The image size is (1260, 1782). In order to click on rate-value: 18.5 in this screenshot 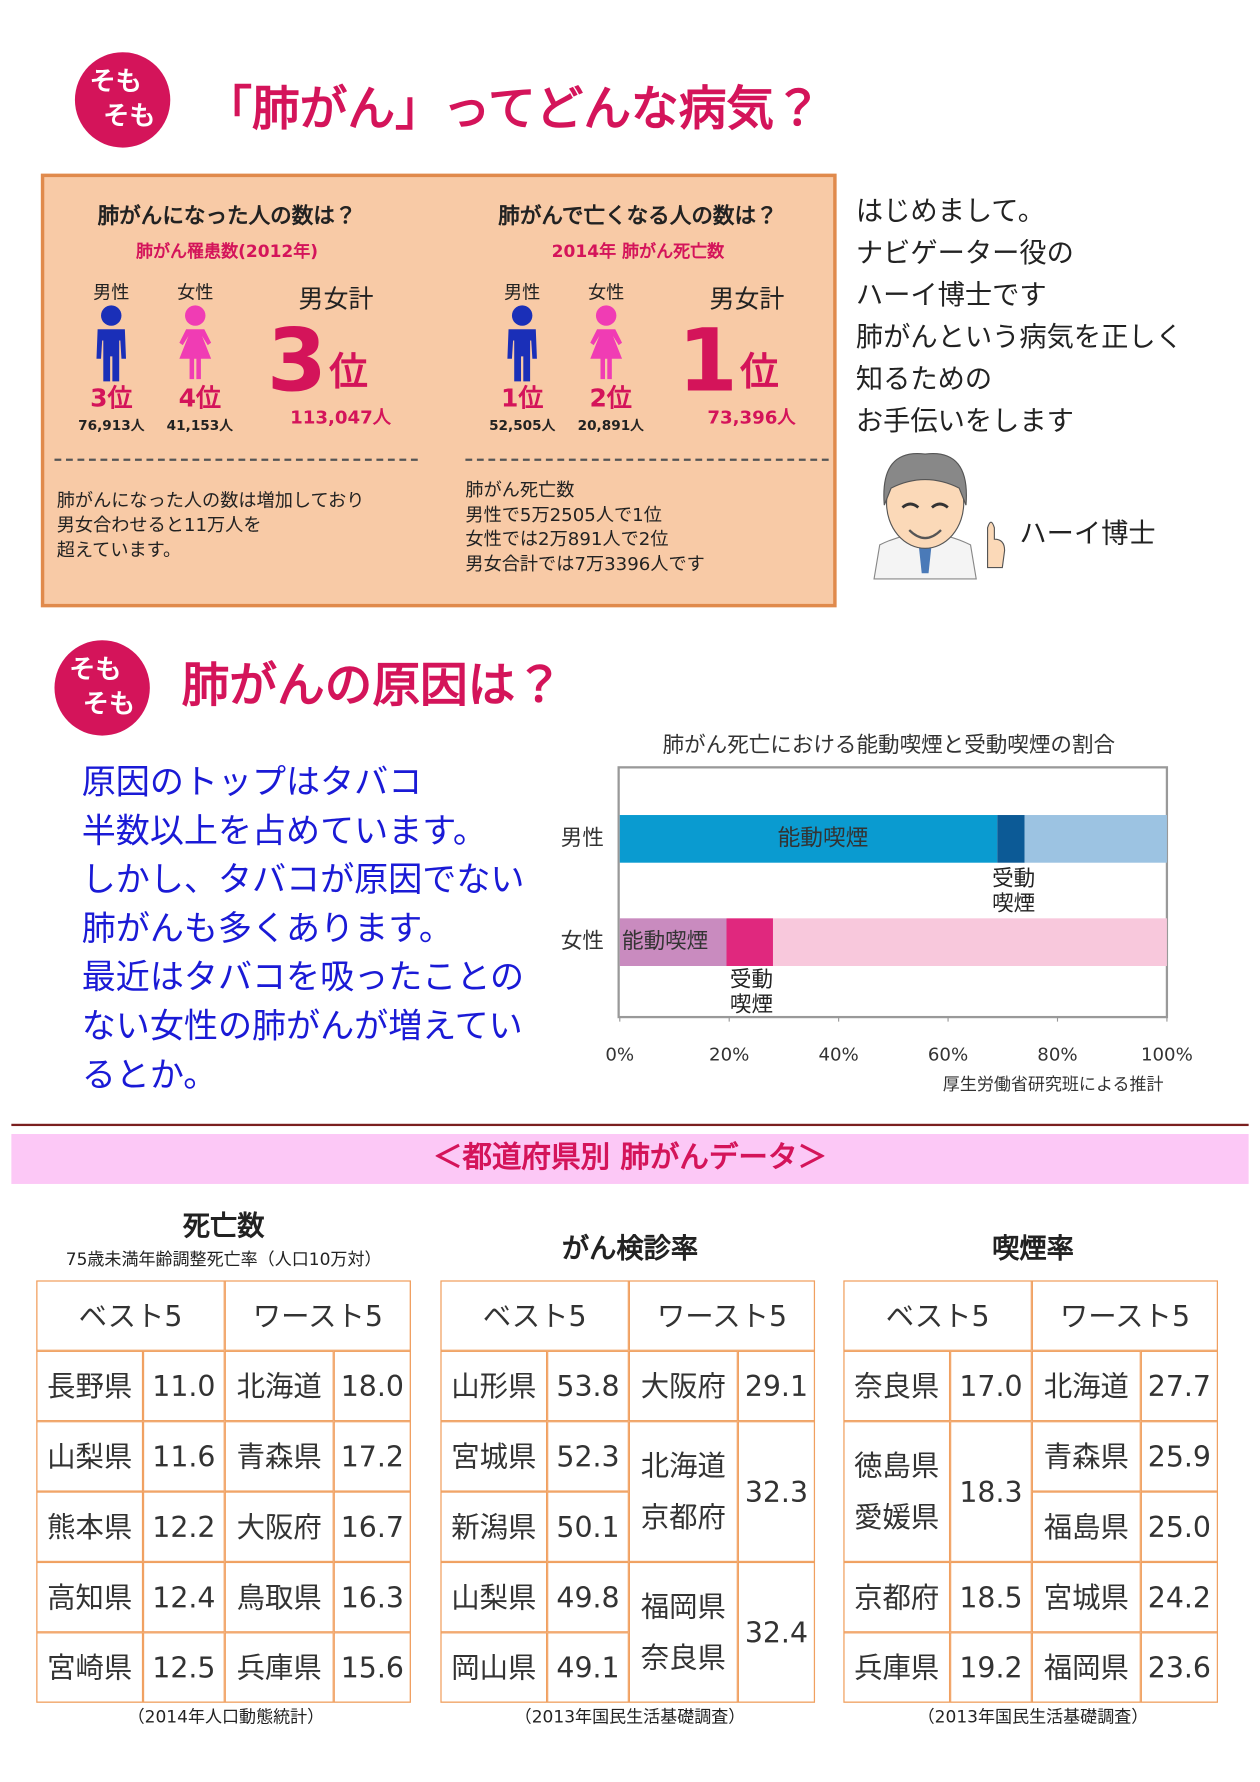, I will do `click(991, 1597)`.